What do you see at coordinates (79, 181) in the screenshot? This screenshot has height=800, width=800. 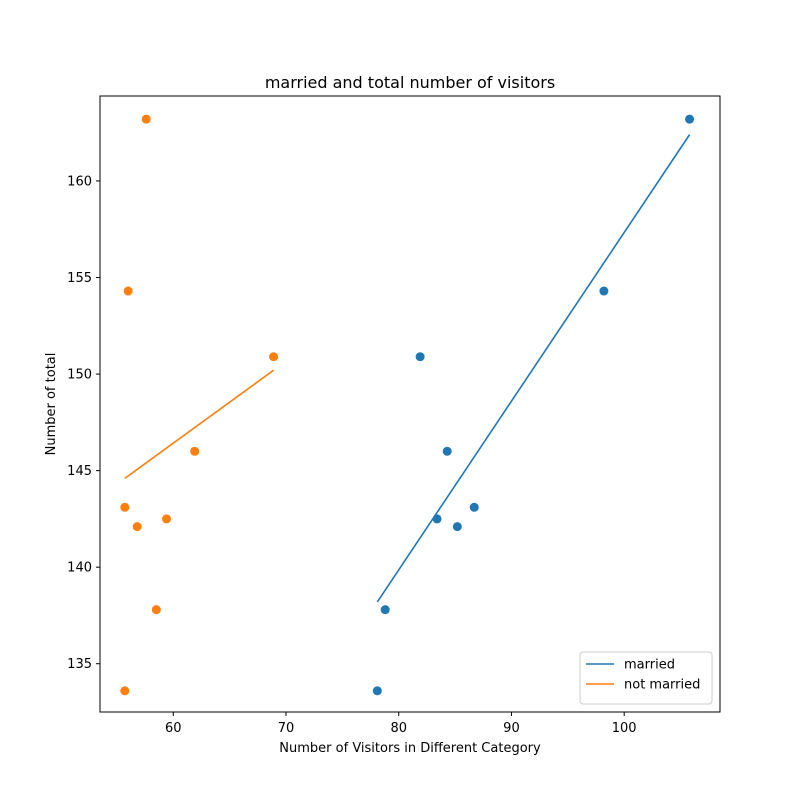 I see `y-tick-label-5: 160` at bounding box center [79, 181].